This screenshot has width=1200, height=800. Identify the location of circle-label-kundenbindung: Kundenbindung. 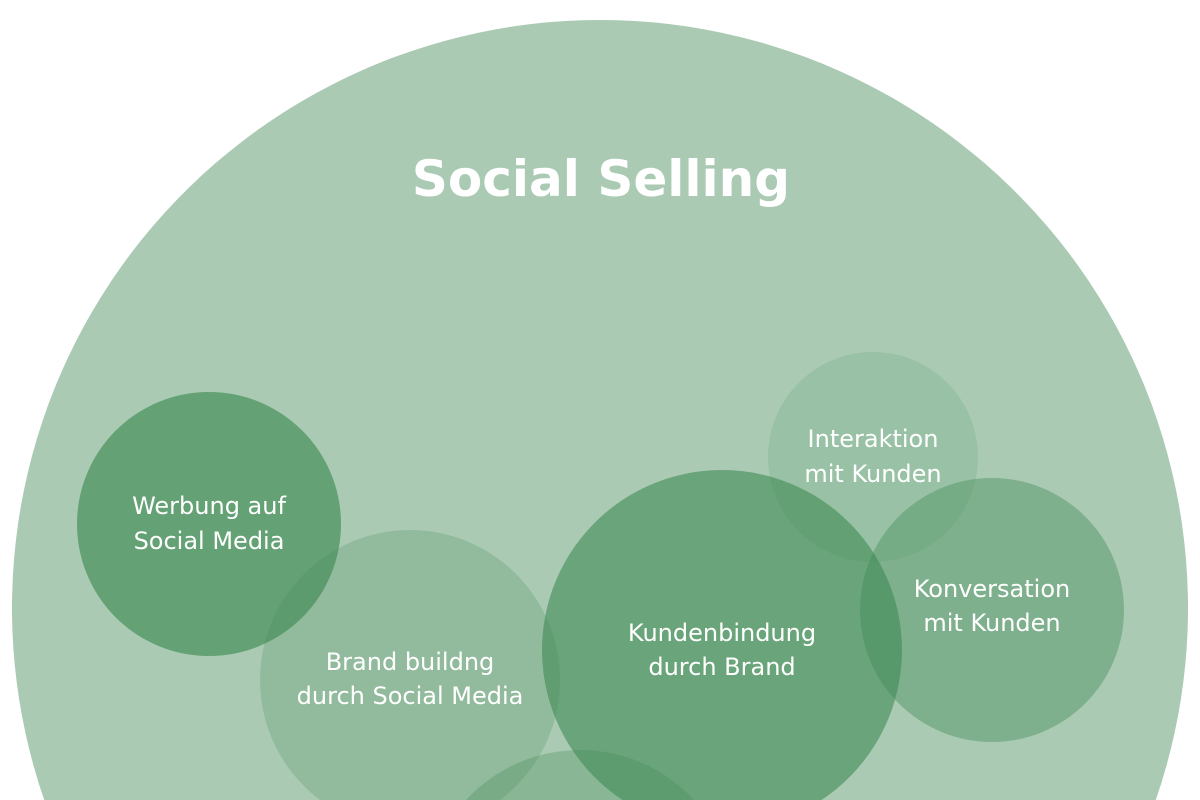
(722, 633).